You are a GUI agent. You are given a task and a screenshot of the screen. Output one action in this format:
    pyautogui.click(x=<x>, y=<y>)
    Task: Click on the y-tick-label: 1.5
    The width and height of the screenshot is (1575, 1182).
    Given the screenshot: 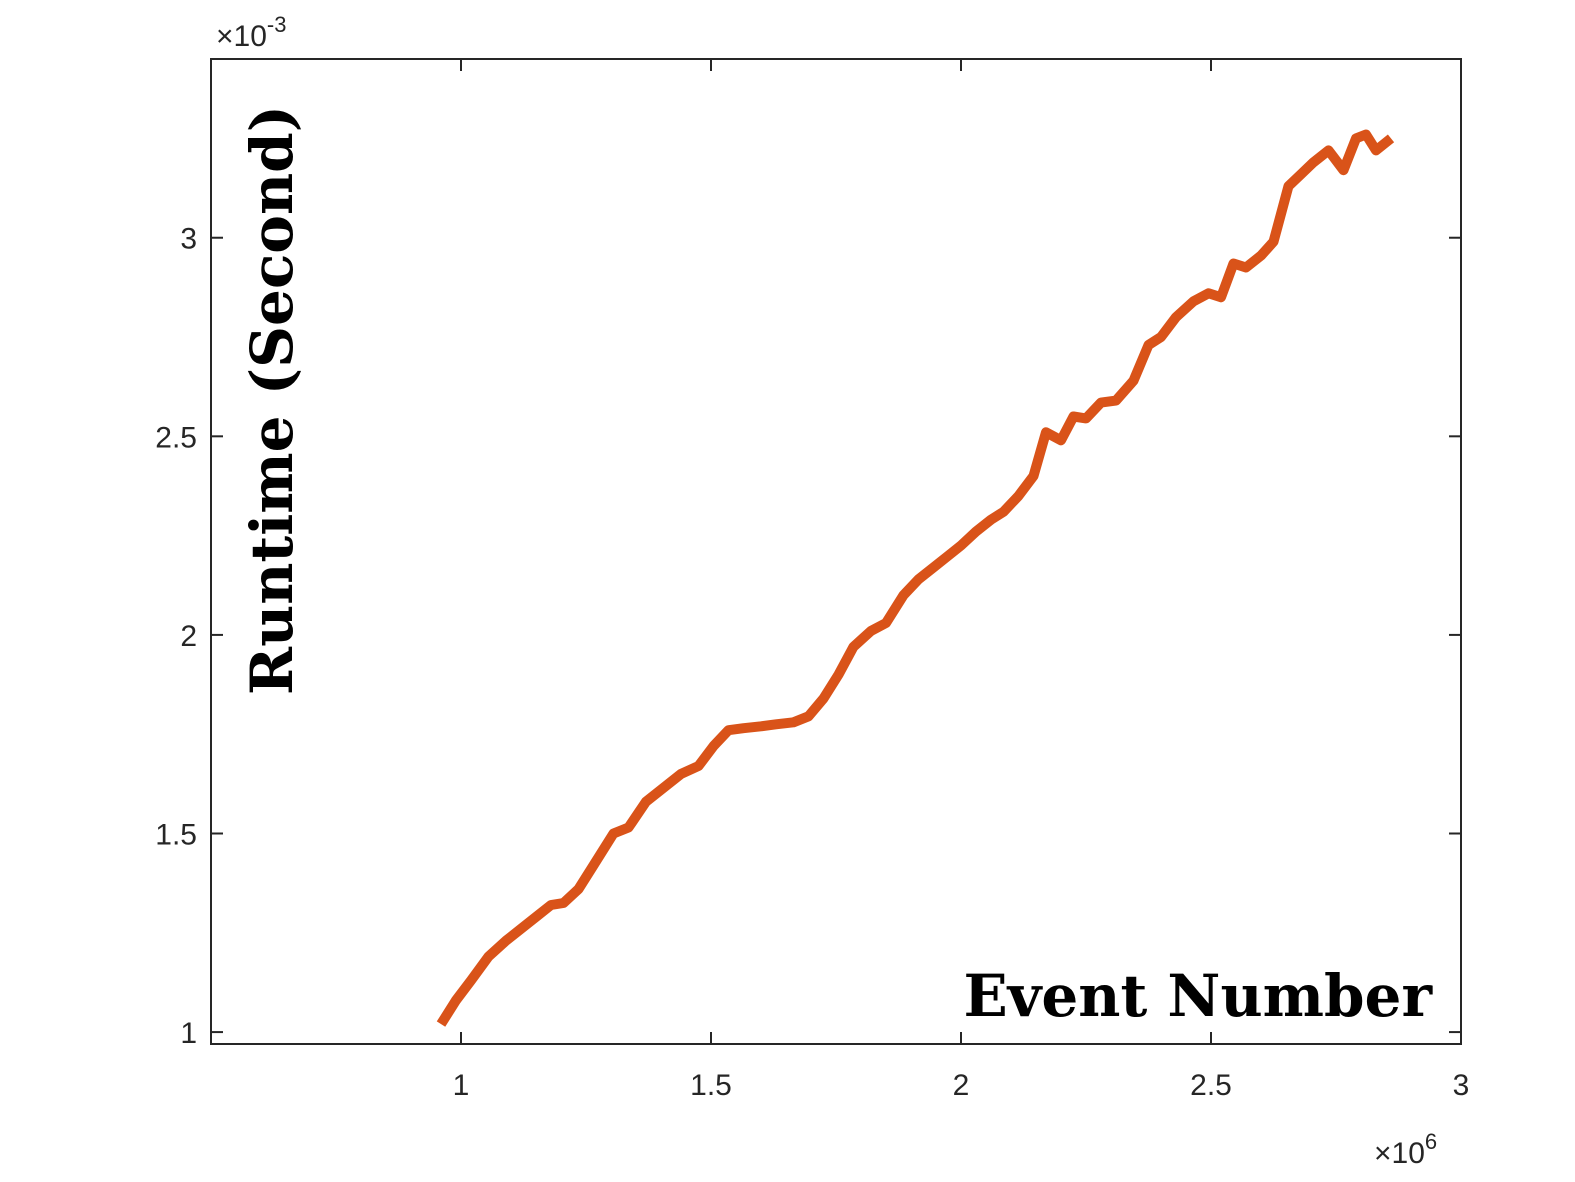 What is the action you would take?
    pyautogui.click(x=176, y=834)
    